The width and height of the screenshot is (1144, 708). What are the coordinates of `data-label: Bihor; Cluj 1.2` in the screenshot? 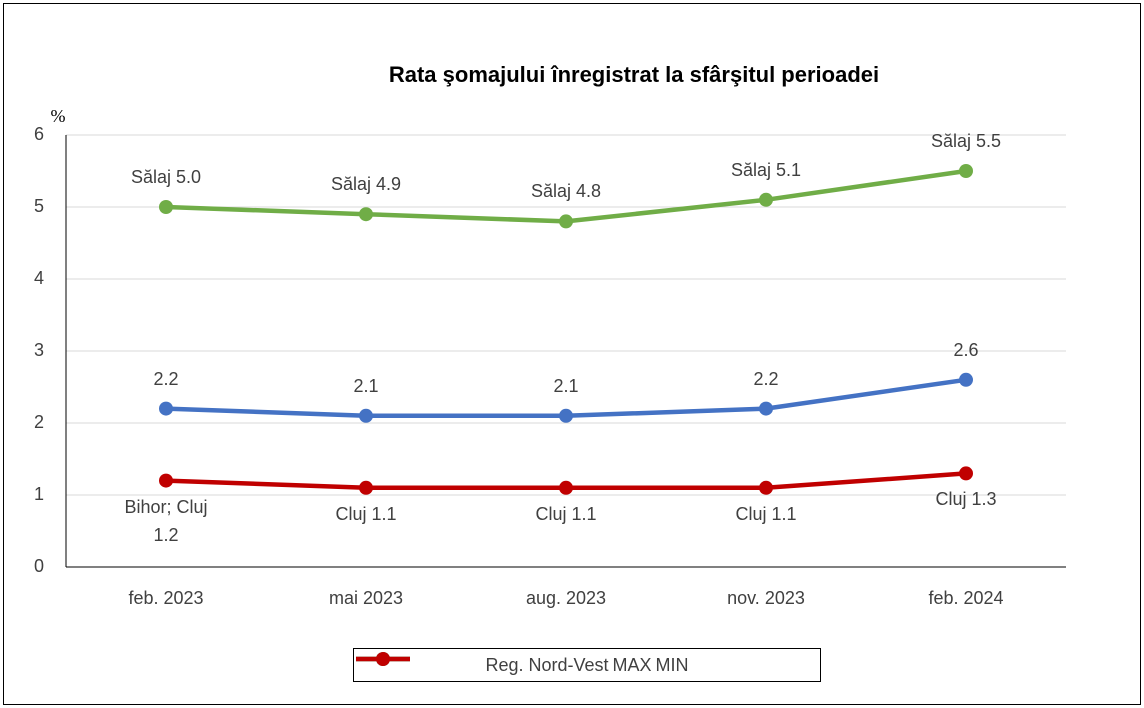 It's located at (166, 520).